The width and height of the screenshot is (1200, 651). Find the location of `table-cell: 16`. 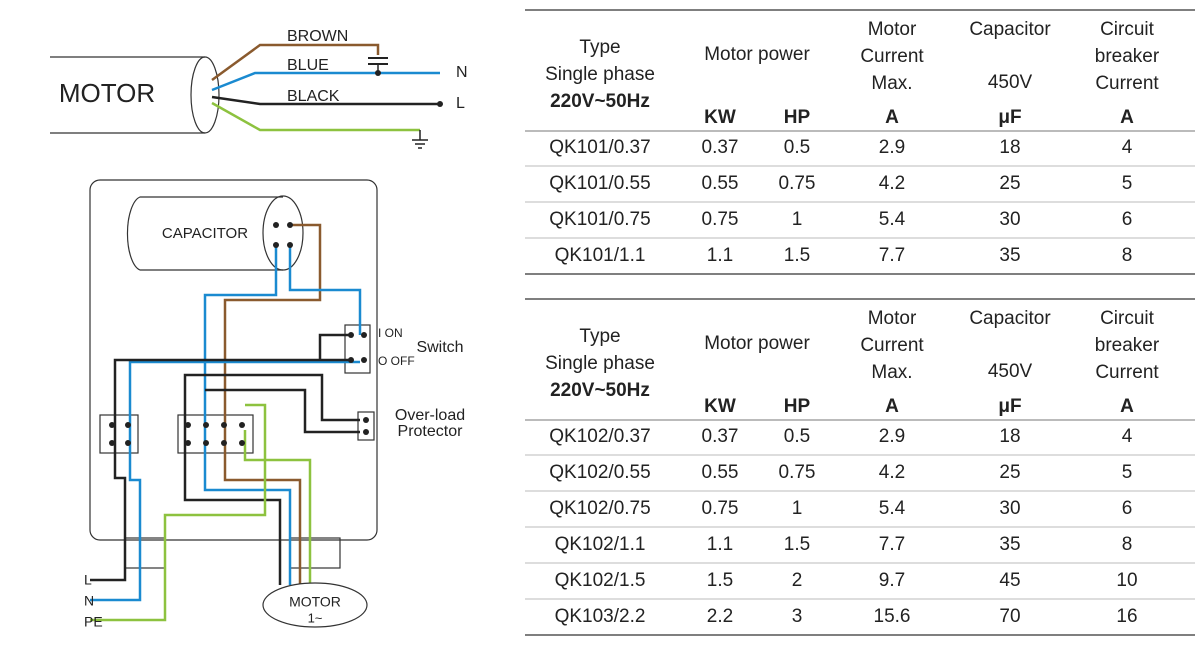

table-cell: 16 is located at coordinates (1126, 616).